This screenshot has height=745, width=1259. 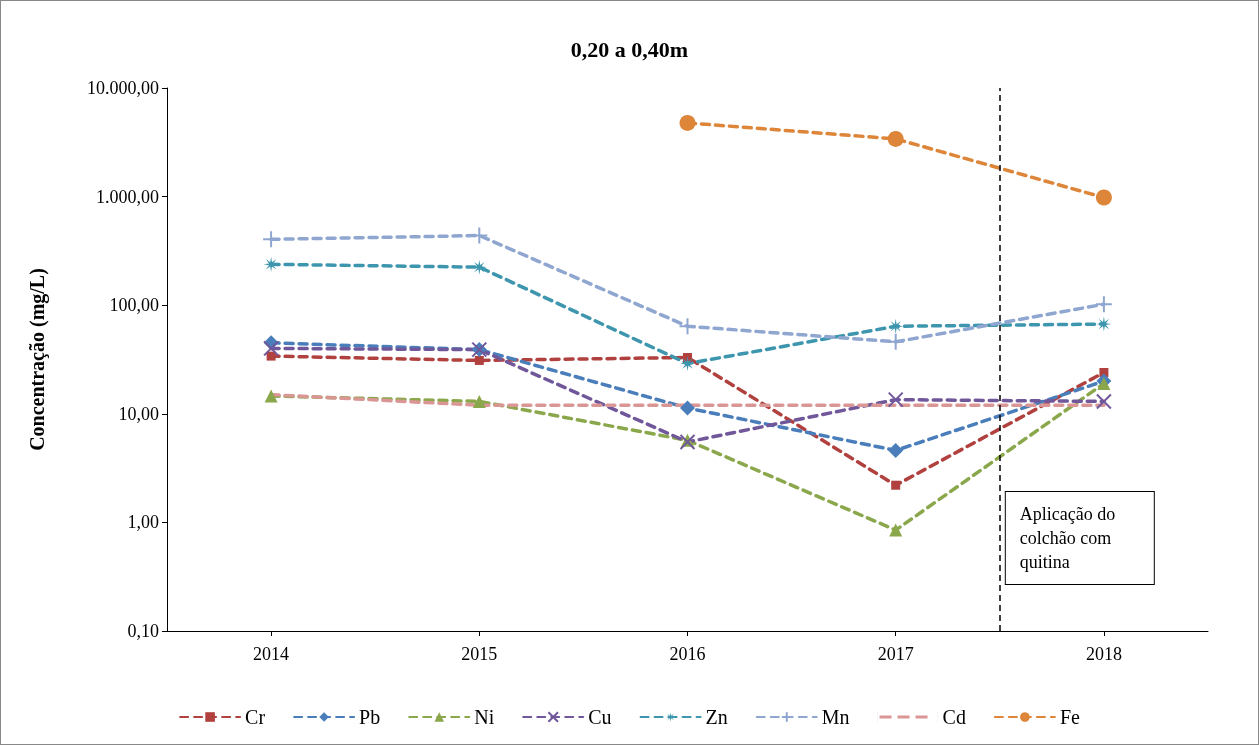 What do you see at coordinates (835, 717) in the screenshot?
I see `legend-label: Mn` at bounding box center [835, 717].